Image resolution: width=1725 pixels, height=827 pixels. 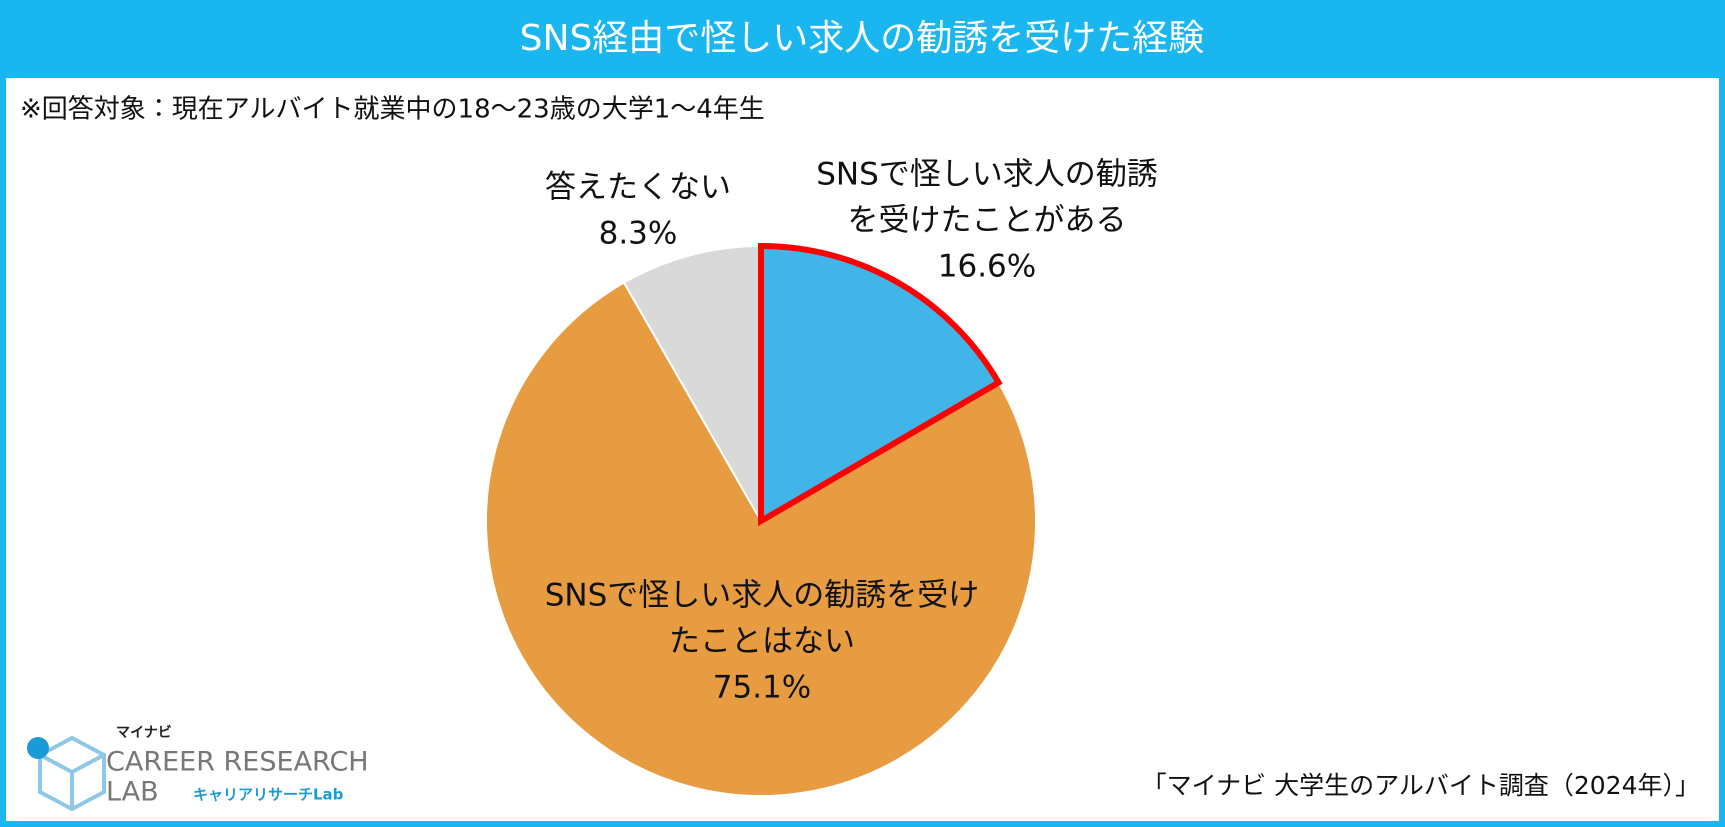 I want to click on logo-brand: マイナビ, so click(x=144, y=733).